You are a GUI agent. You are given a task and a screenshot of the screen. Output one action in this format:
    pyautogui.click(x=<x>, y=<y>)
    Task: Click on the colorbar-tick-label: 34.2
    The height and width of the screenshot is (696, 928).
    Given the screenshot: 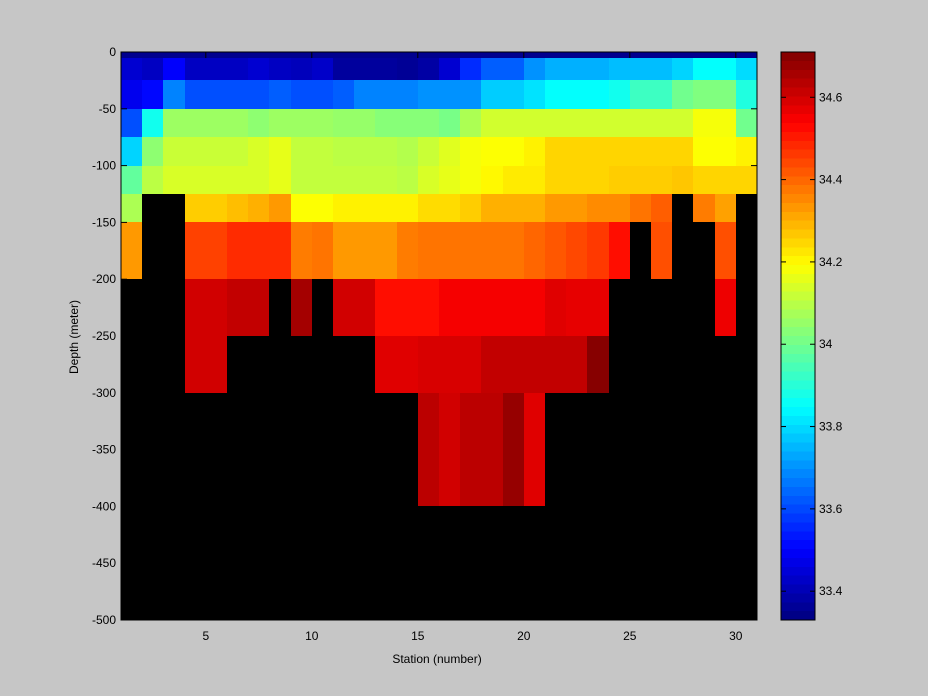 What is the action you would take?
    pyautogui.click(x=831, y=262)
    